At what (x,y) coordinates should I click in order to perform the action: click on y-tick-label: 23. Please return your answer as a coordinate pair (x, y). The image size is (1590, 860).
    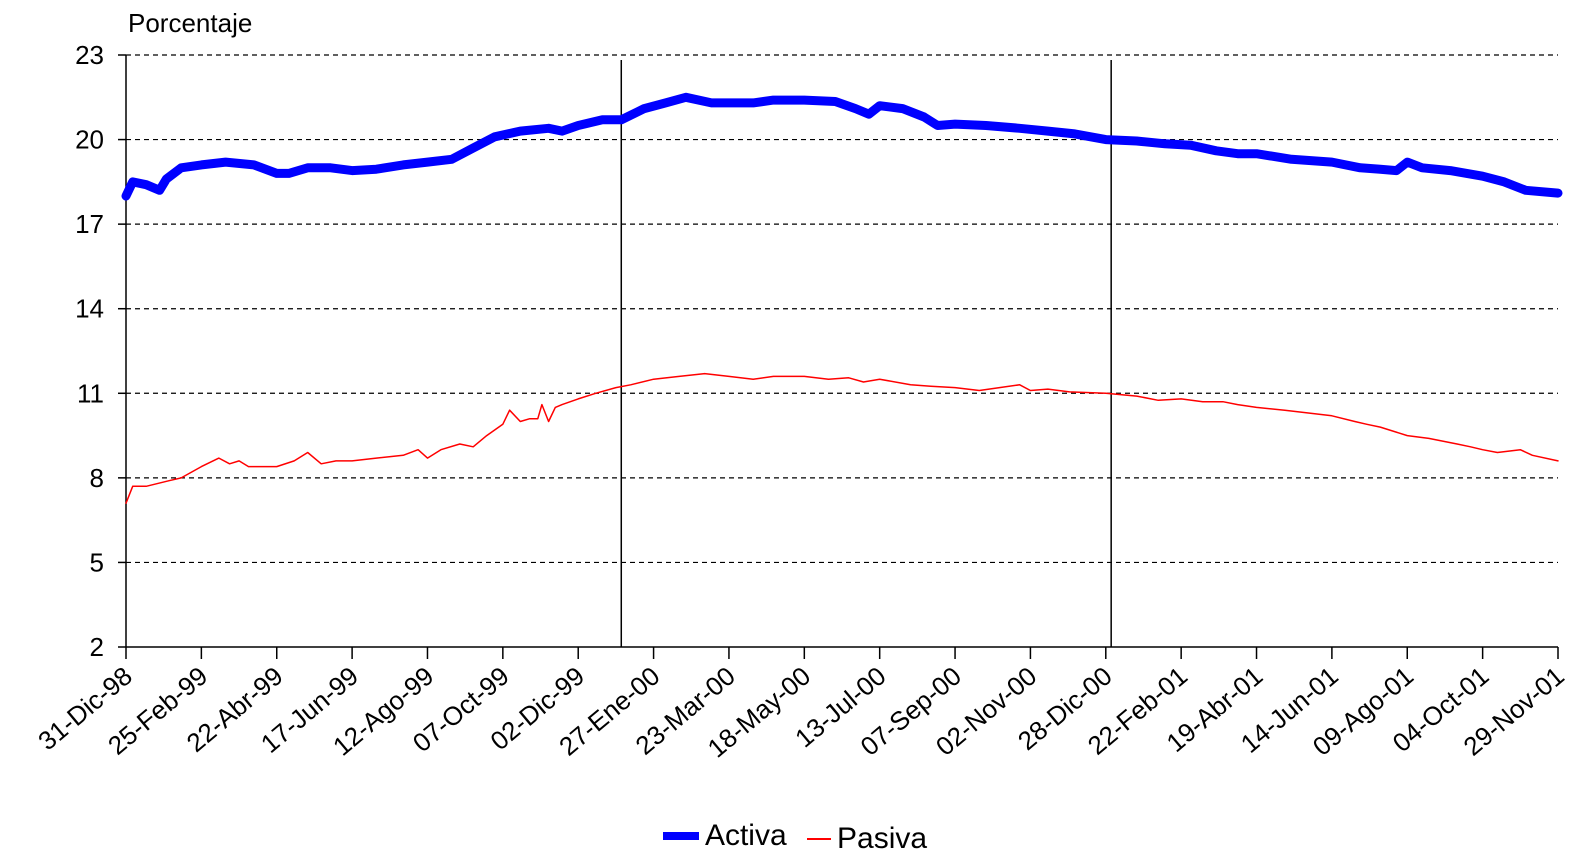
    Looking at the image, I should click on (89, 55).